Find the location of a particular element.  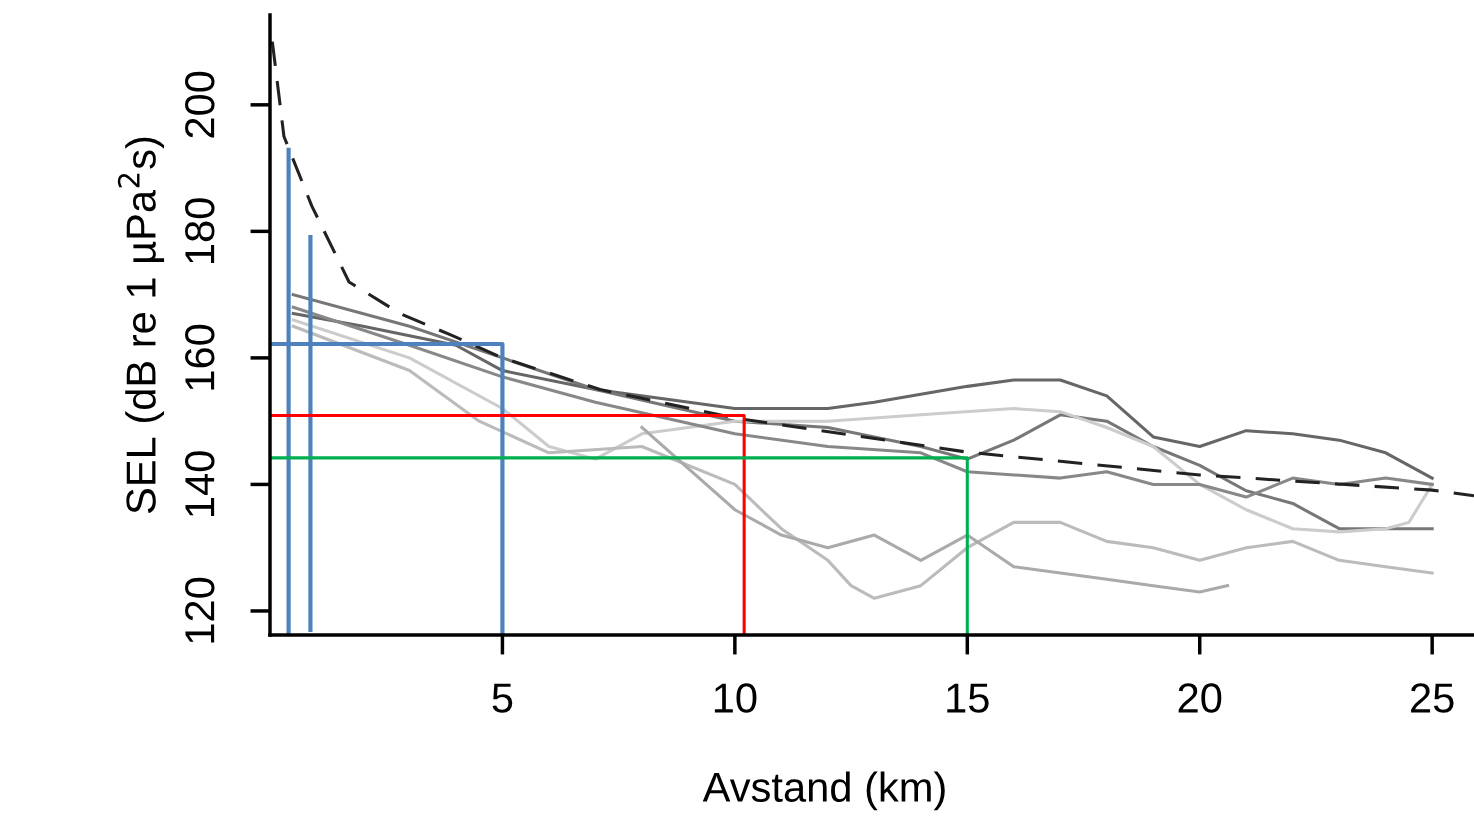

x-tick-label: 25 is located at coordinates (1432, 698).